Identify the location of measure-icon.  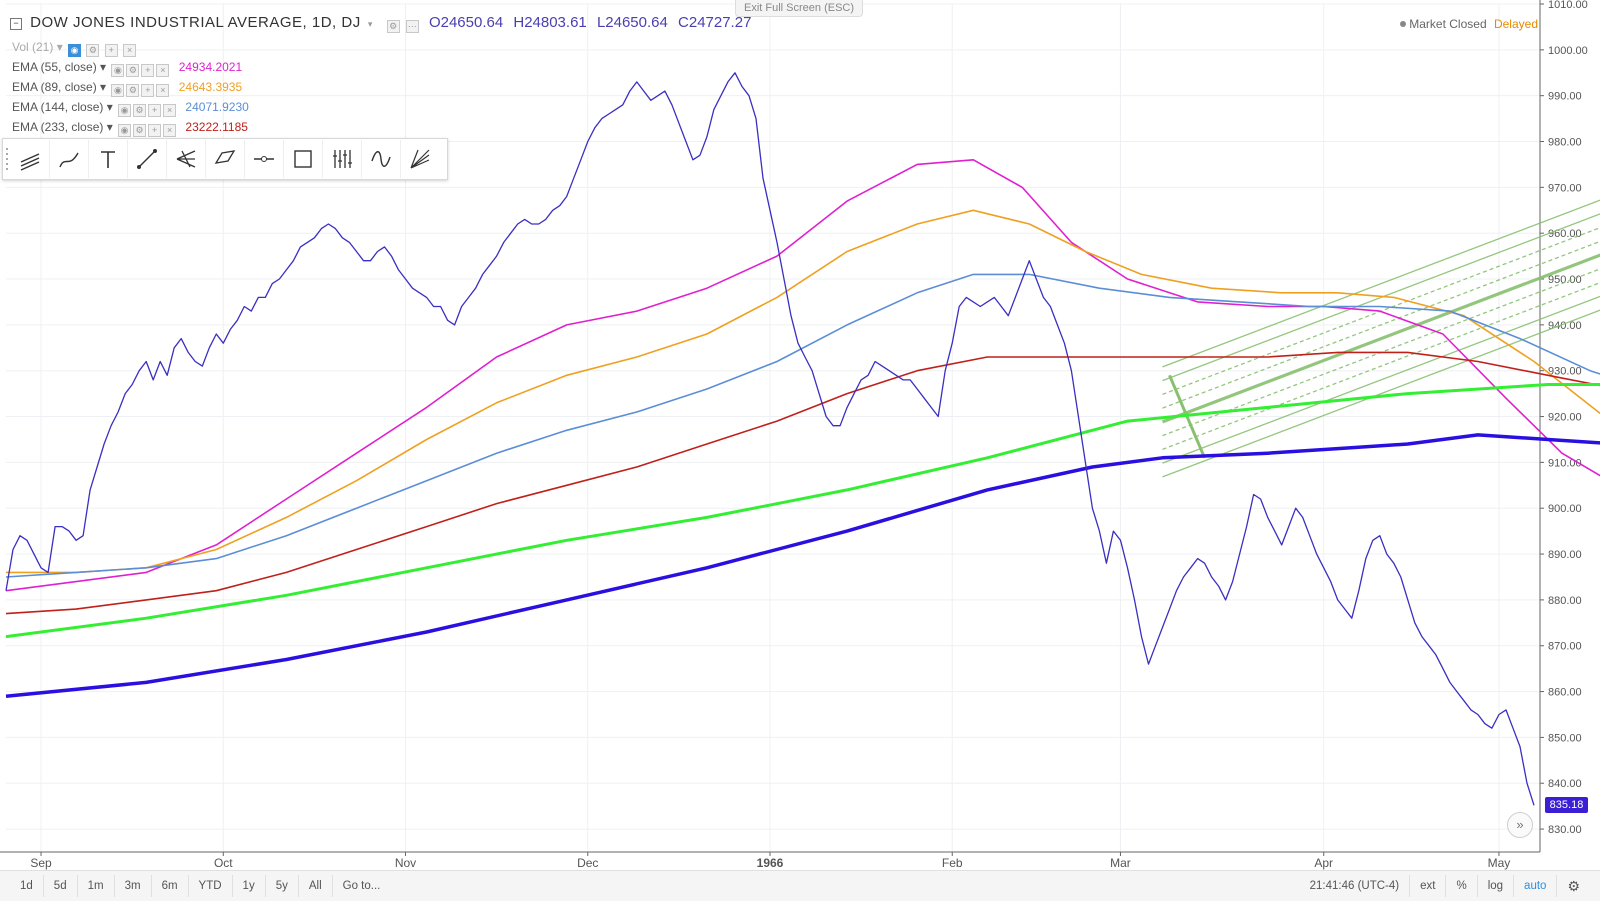
(342, 159).